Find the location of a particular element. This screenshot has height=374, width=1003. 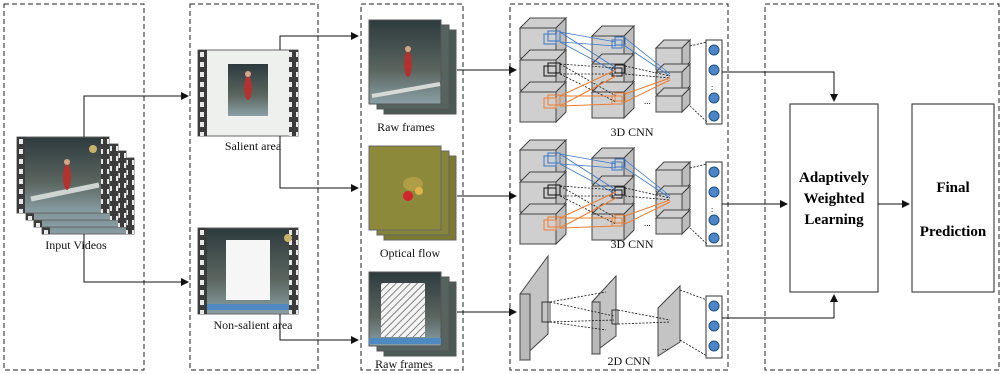

salient-area-label: Salient area is located at coordinates (253, 146).